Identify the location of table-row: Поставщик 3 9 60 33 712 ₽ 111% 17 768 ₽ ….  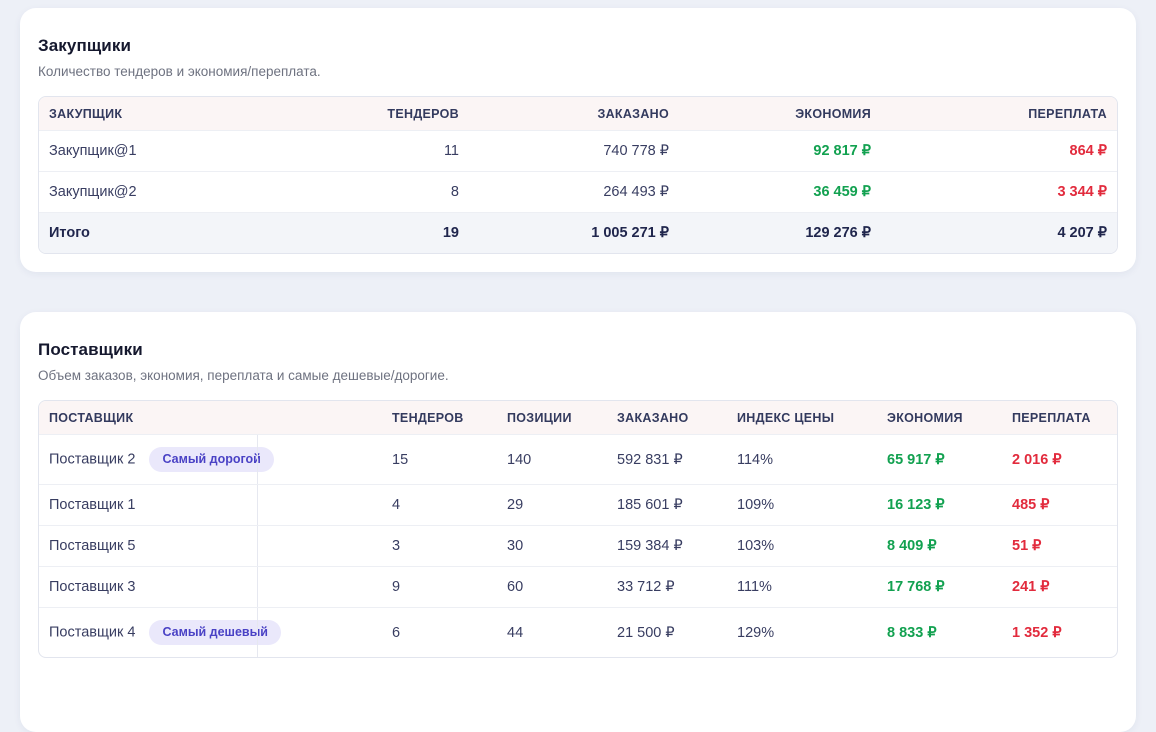
(578, 586).